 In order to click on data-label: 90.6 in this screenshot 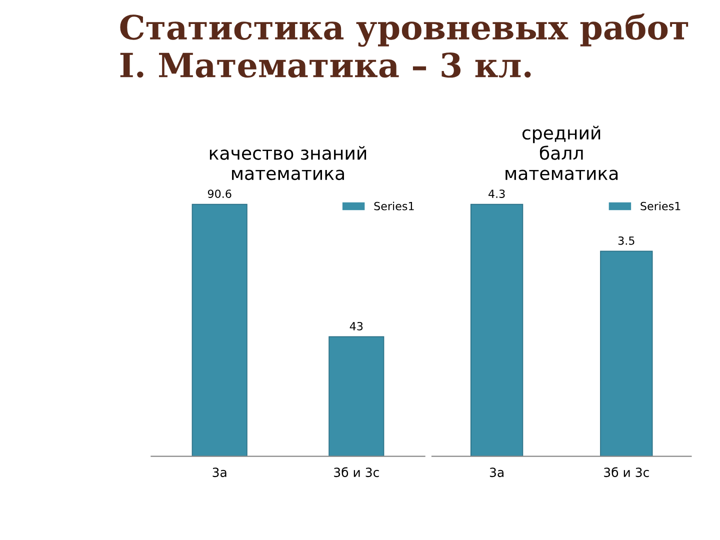, I will do `click(220, 194)`.